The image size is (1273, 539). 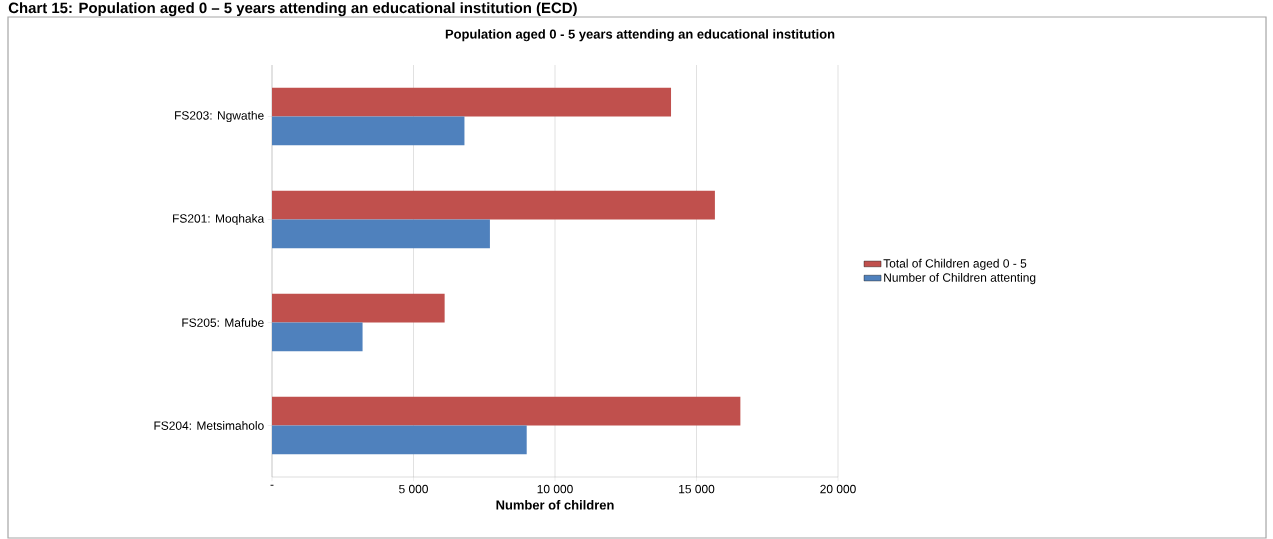 I want to click on y-tick-label: FS204: Metsimaholo, so click(x=209, y=425).